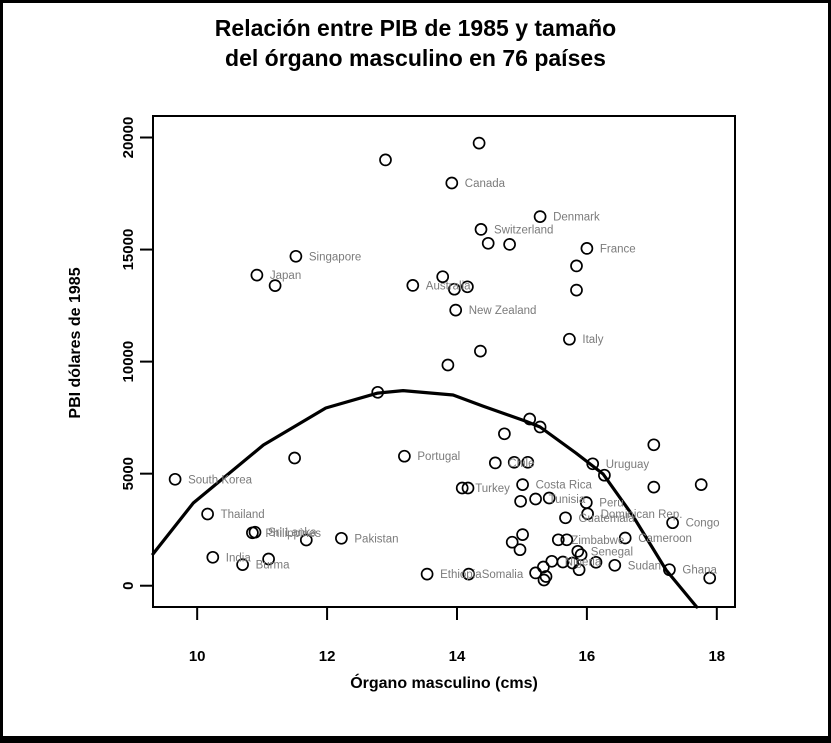 The height and width of the screenshot is (743, 831). I want to click on x-tick-label: 16, so click(587, 656).